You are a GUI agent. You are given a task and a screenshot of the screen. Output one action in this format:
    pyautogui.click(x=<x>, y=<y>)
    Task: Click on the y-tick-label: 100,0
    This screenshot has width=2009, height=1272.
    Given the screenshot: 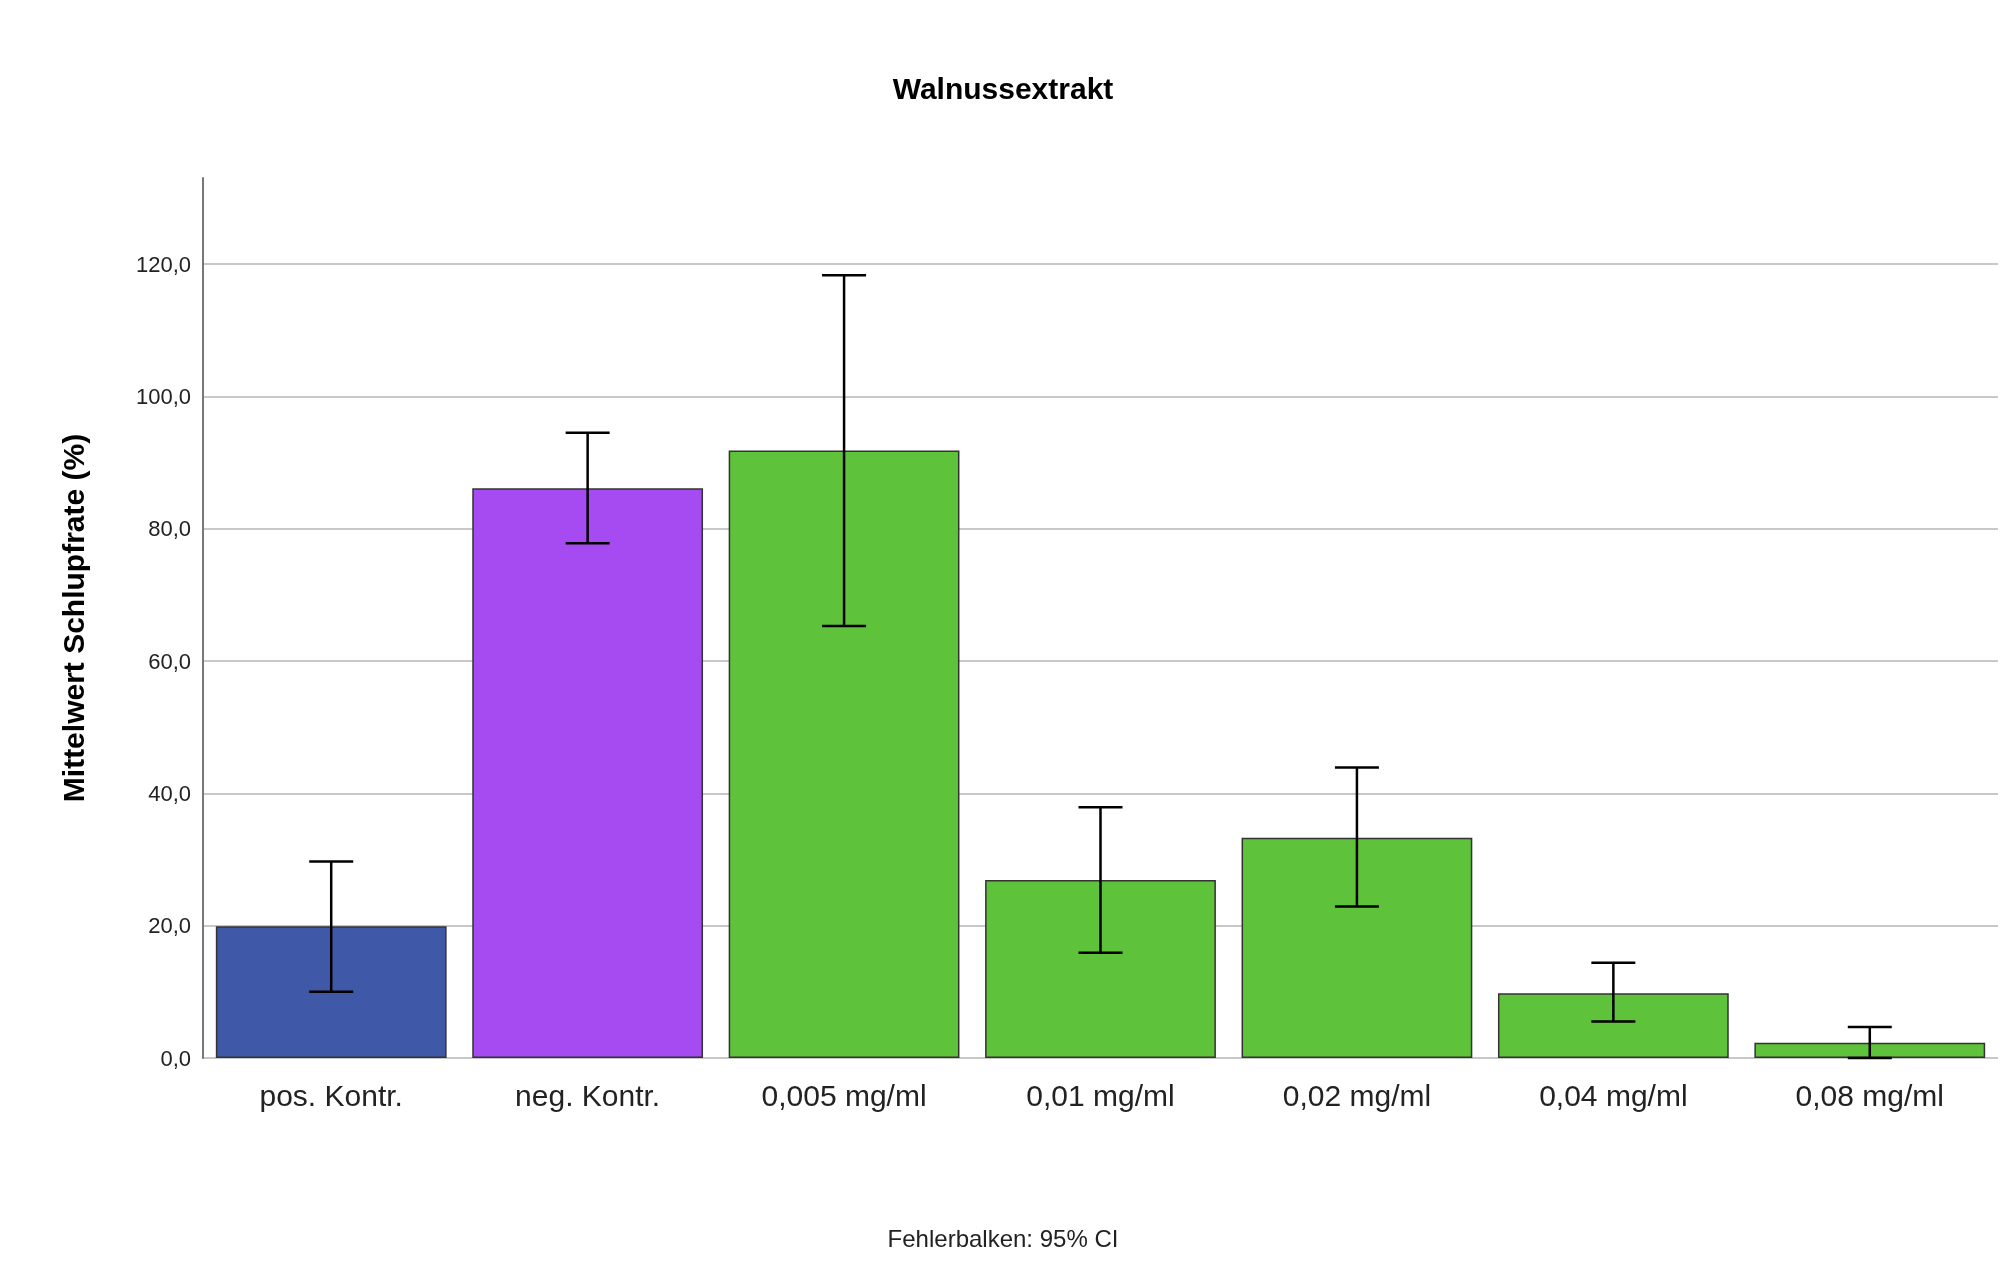 What is the action you would take?
    pyautogui.click(x=163, y=396)
    